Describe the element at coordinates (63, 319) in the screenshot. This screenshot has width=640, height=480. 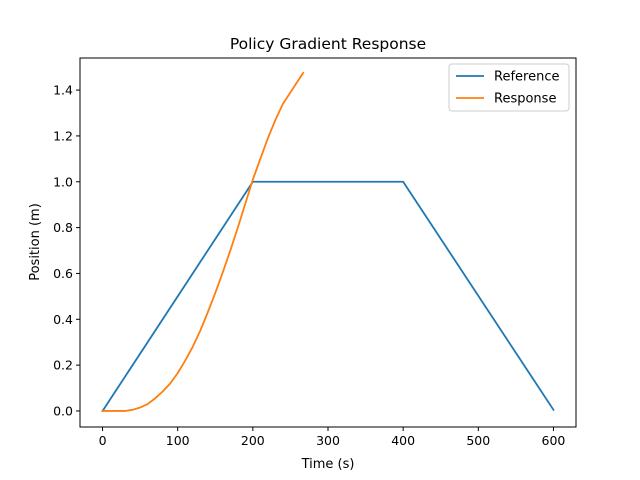
I see `y-tick-label: 0.4` at that location.